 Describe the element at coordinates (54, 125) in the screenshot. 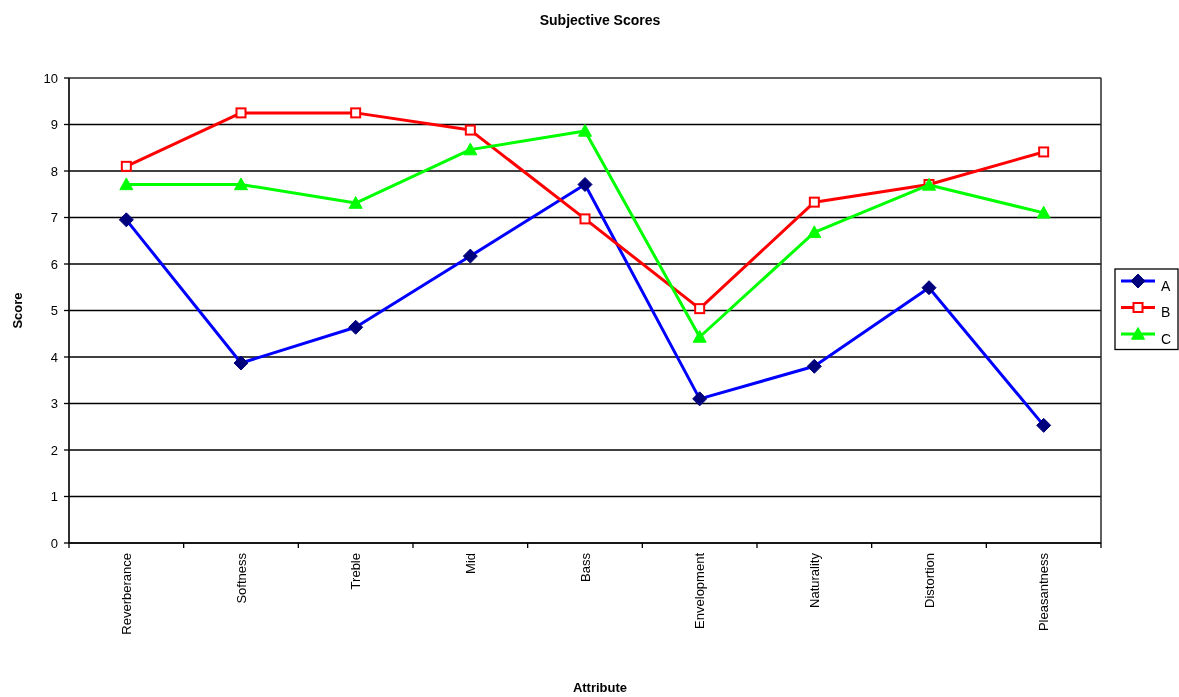

I see `y-tick-label: 9` at that location.